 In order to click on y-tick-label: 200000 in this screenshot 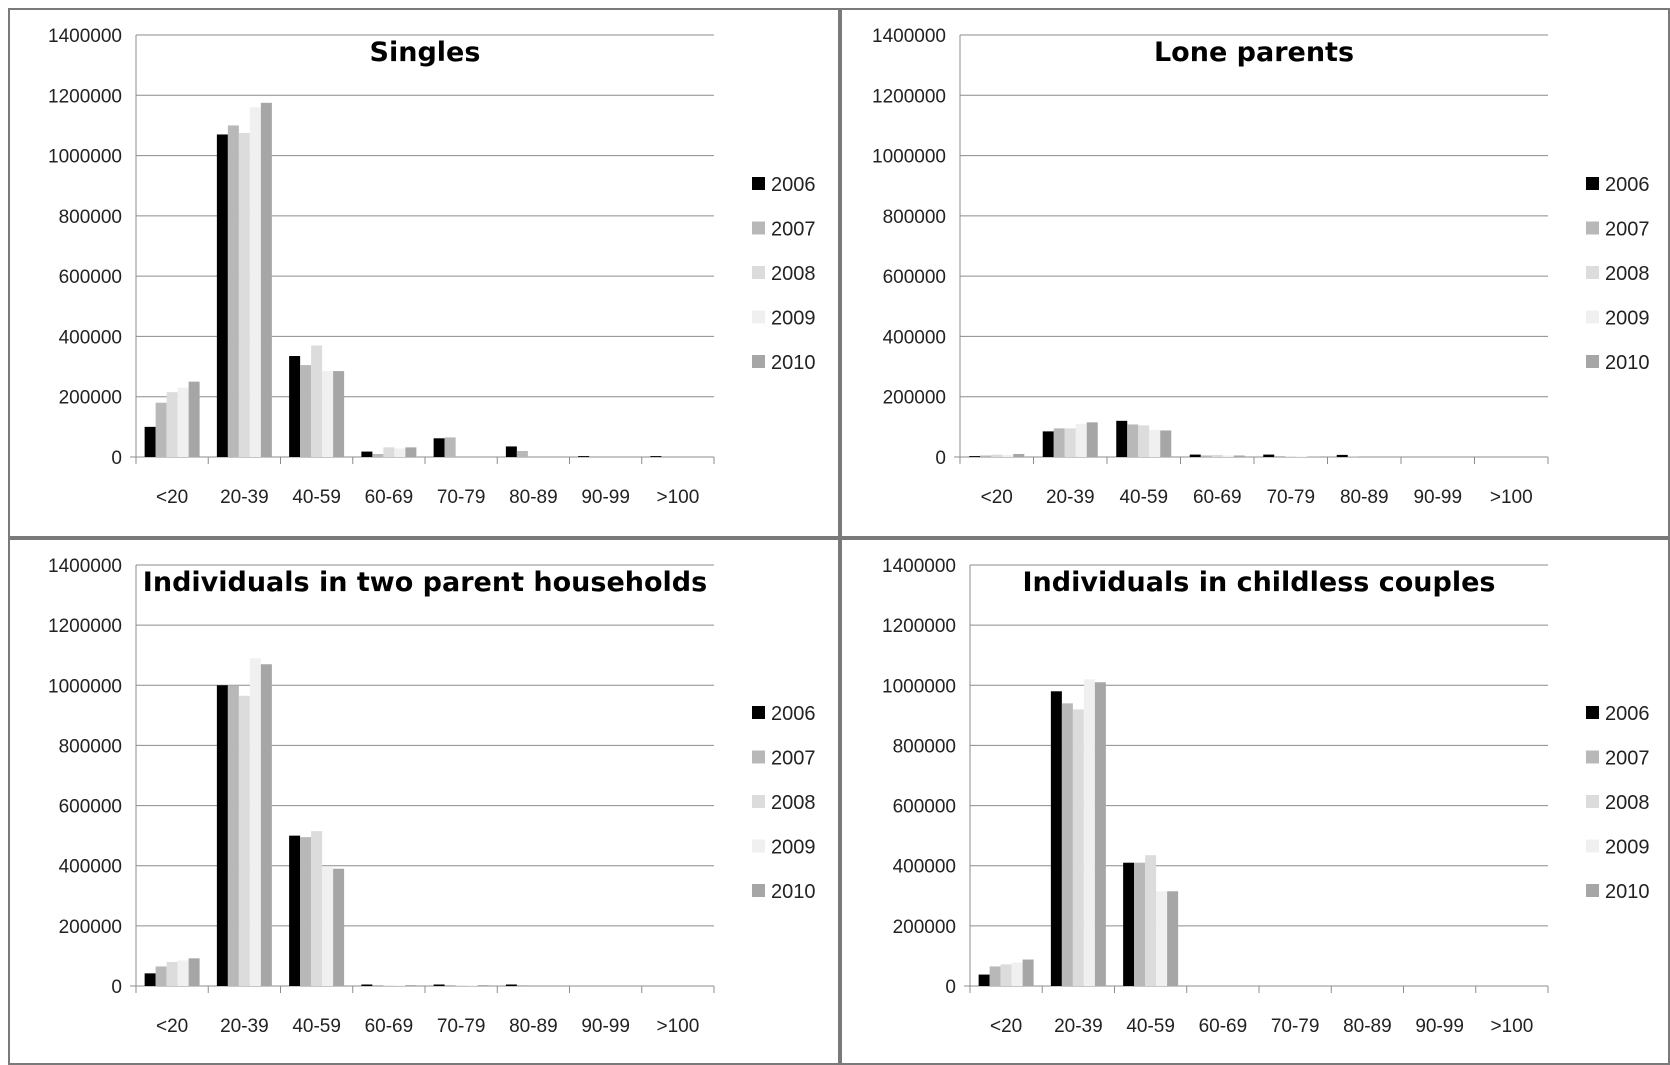, I will do `click(914, 398)`.